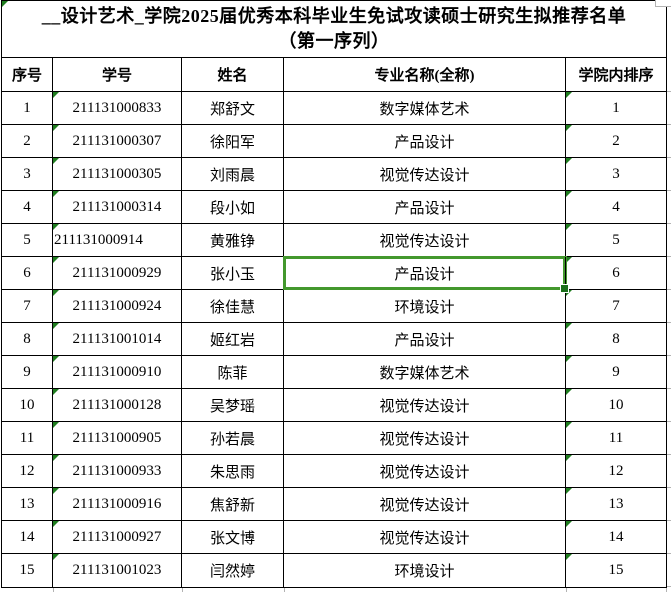 The height and width of the screenshot is (592, 671). I want to click on cell-rank: 5, so click(616, 240).